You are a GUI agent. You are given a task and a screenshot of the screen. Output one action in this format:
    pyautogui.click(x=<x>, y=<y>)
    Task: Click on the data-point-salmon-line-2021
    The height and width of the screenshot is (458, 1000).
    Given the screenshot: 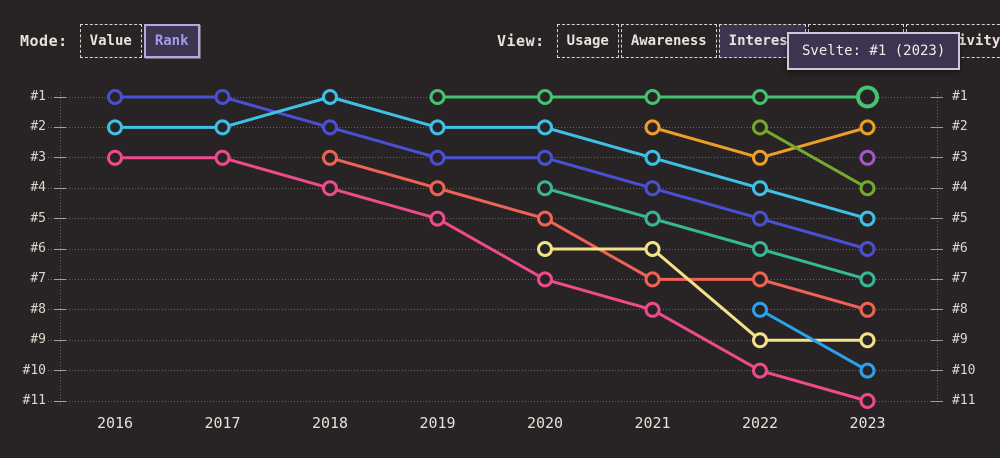 What is the action you would take?
    pyautogui.click(x=652, y=279)
    